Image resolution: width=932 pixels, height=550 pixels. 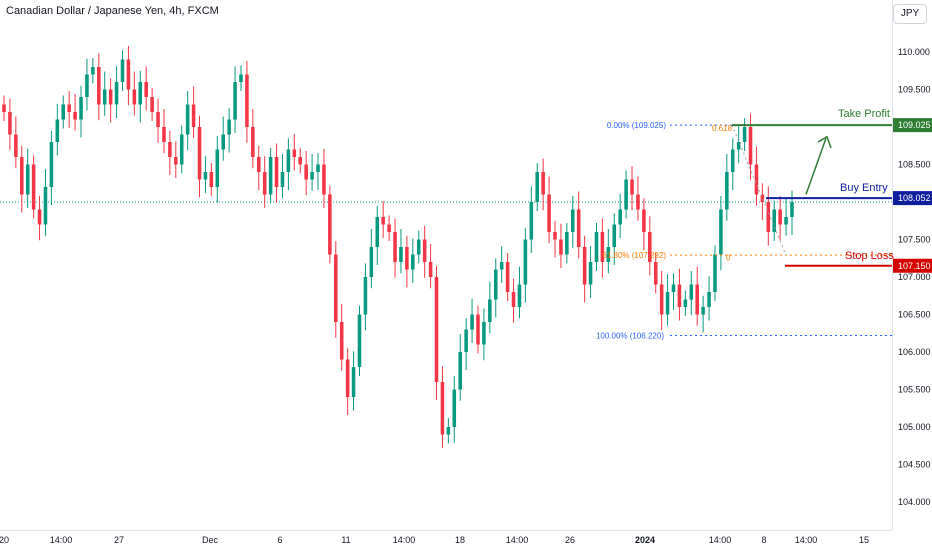 What do you see at coordinates (722, 128) in the screenshot?
I see `fib-small-label-upper: 0.618` at bounding box center [722, 128].